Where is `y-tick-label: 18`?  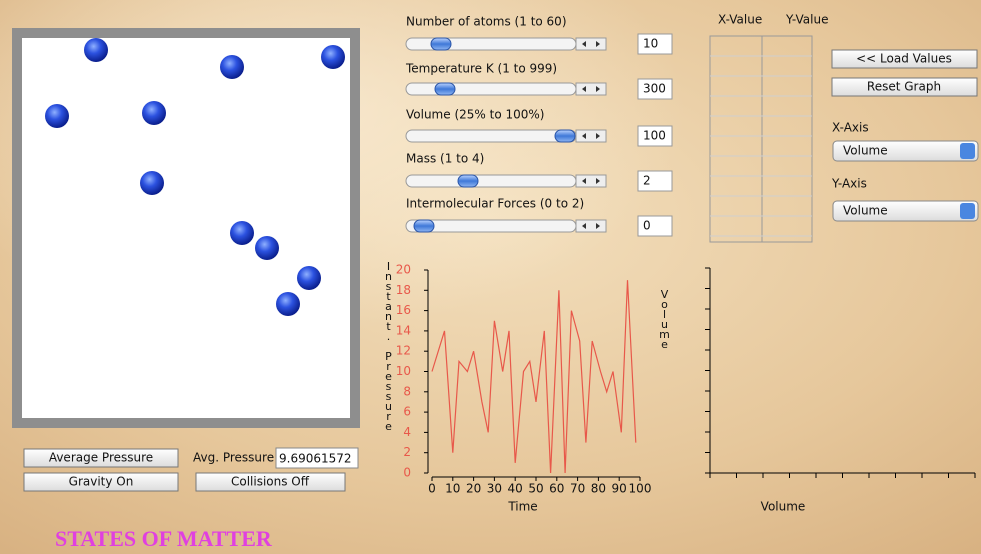 y-tick-label: 18 is located at coordinates (403, 290).